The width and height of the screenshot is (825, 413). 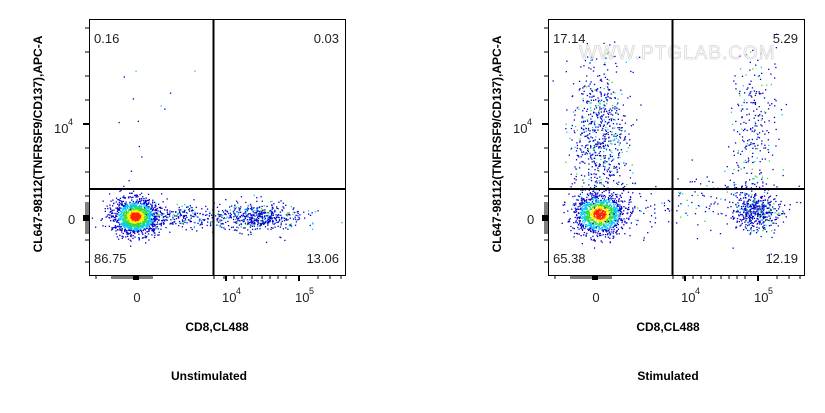 I want to click on panel-caption: Stimulated, so click(x=668, y=376).